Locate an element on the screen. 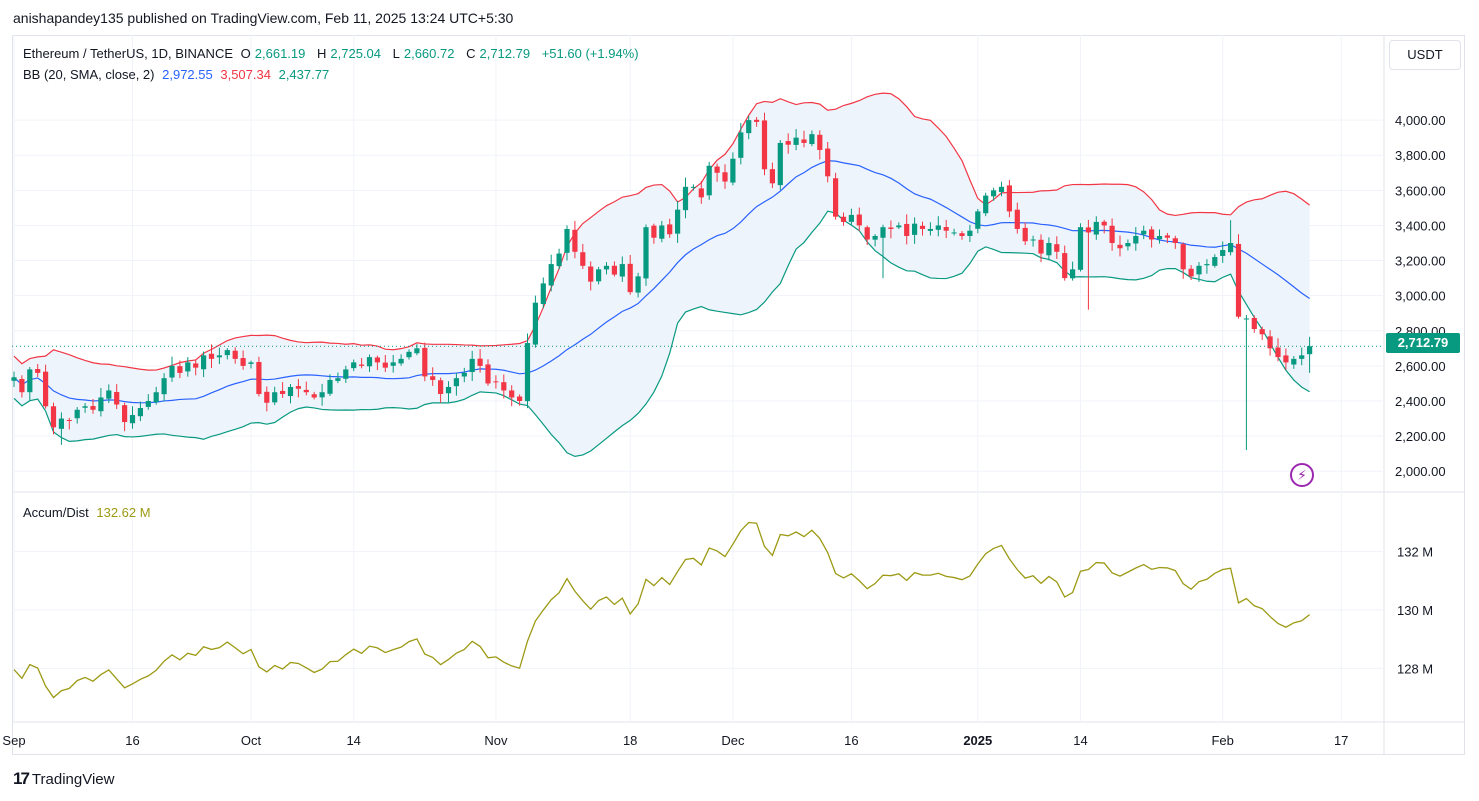 Image resolution: width=1479 pixels, height=801 pixels. price-tick-label: 2,000.00 is located at coordinates (1420, 471).